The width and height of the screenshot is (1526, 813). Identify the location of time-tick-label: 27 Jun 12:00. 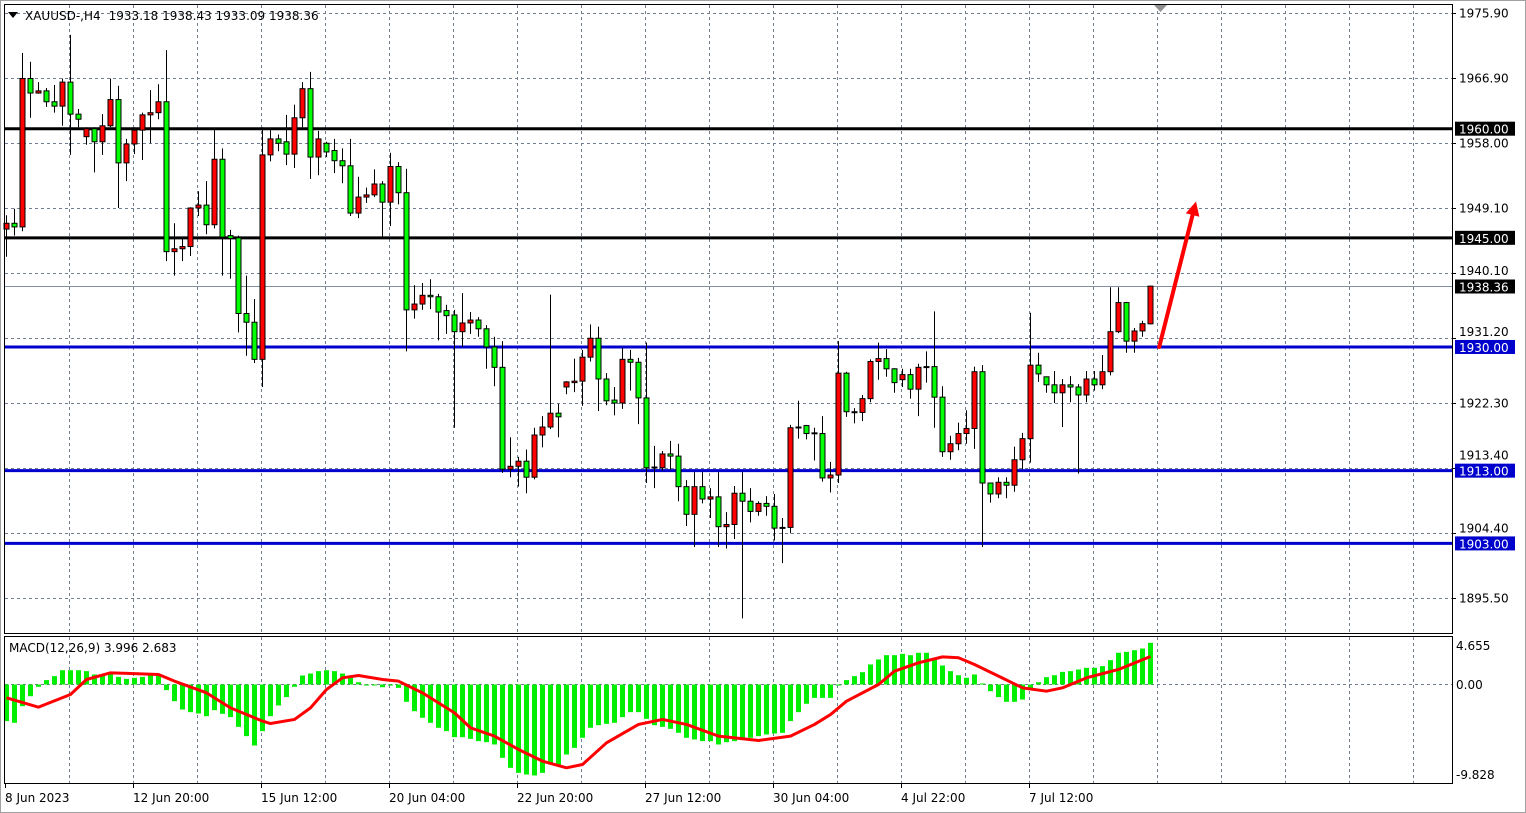
(683, 798).